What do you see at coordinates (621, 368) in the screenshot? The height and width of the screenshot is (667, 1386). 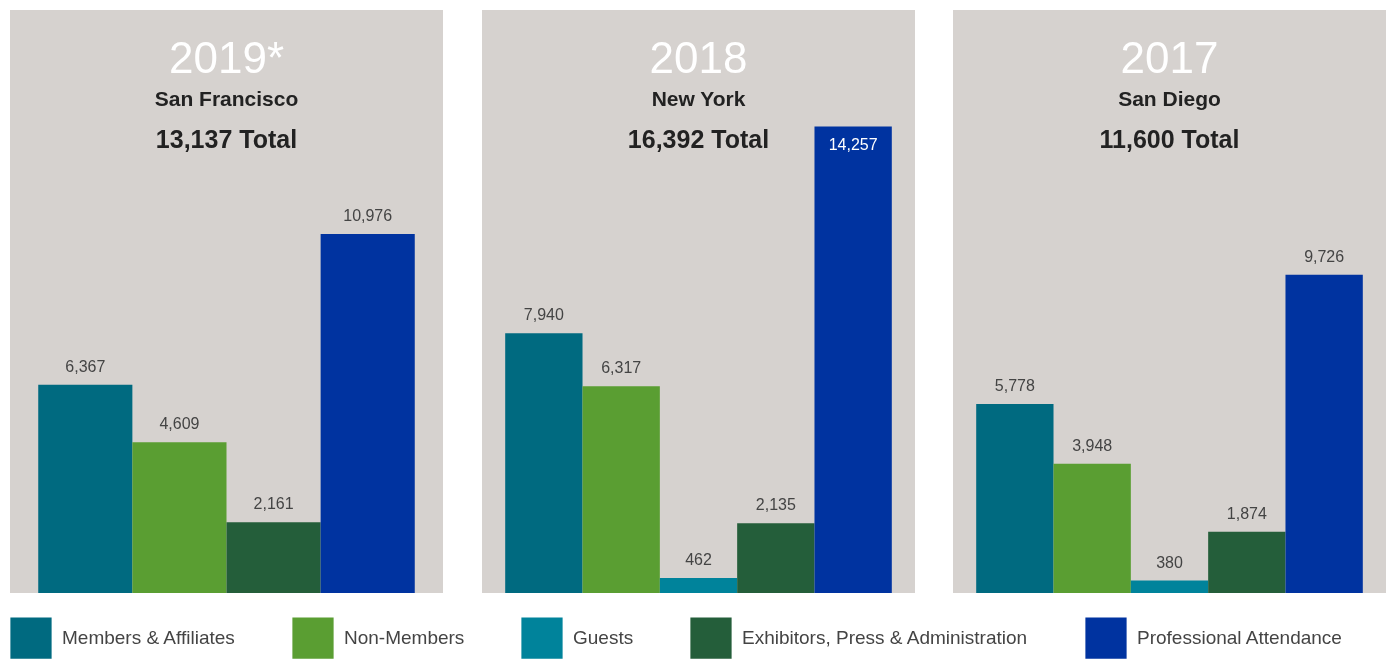 I see `data-label: 6,317` at bounding box center [621, 368].